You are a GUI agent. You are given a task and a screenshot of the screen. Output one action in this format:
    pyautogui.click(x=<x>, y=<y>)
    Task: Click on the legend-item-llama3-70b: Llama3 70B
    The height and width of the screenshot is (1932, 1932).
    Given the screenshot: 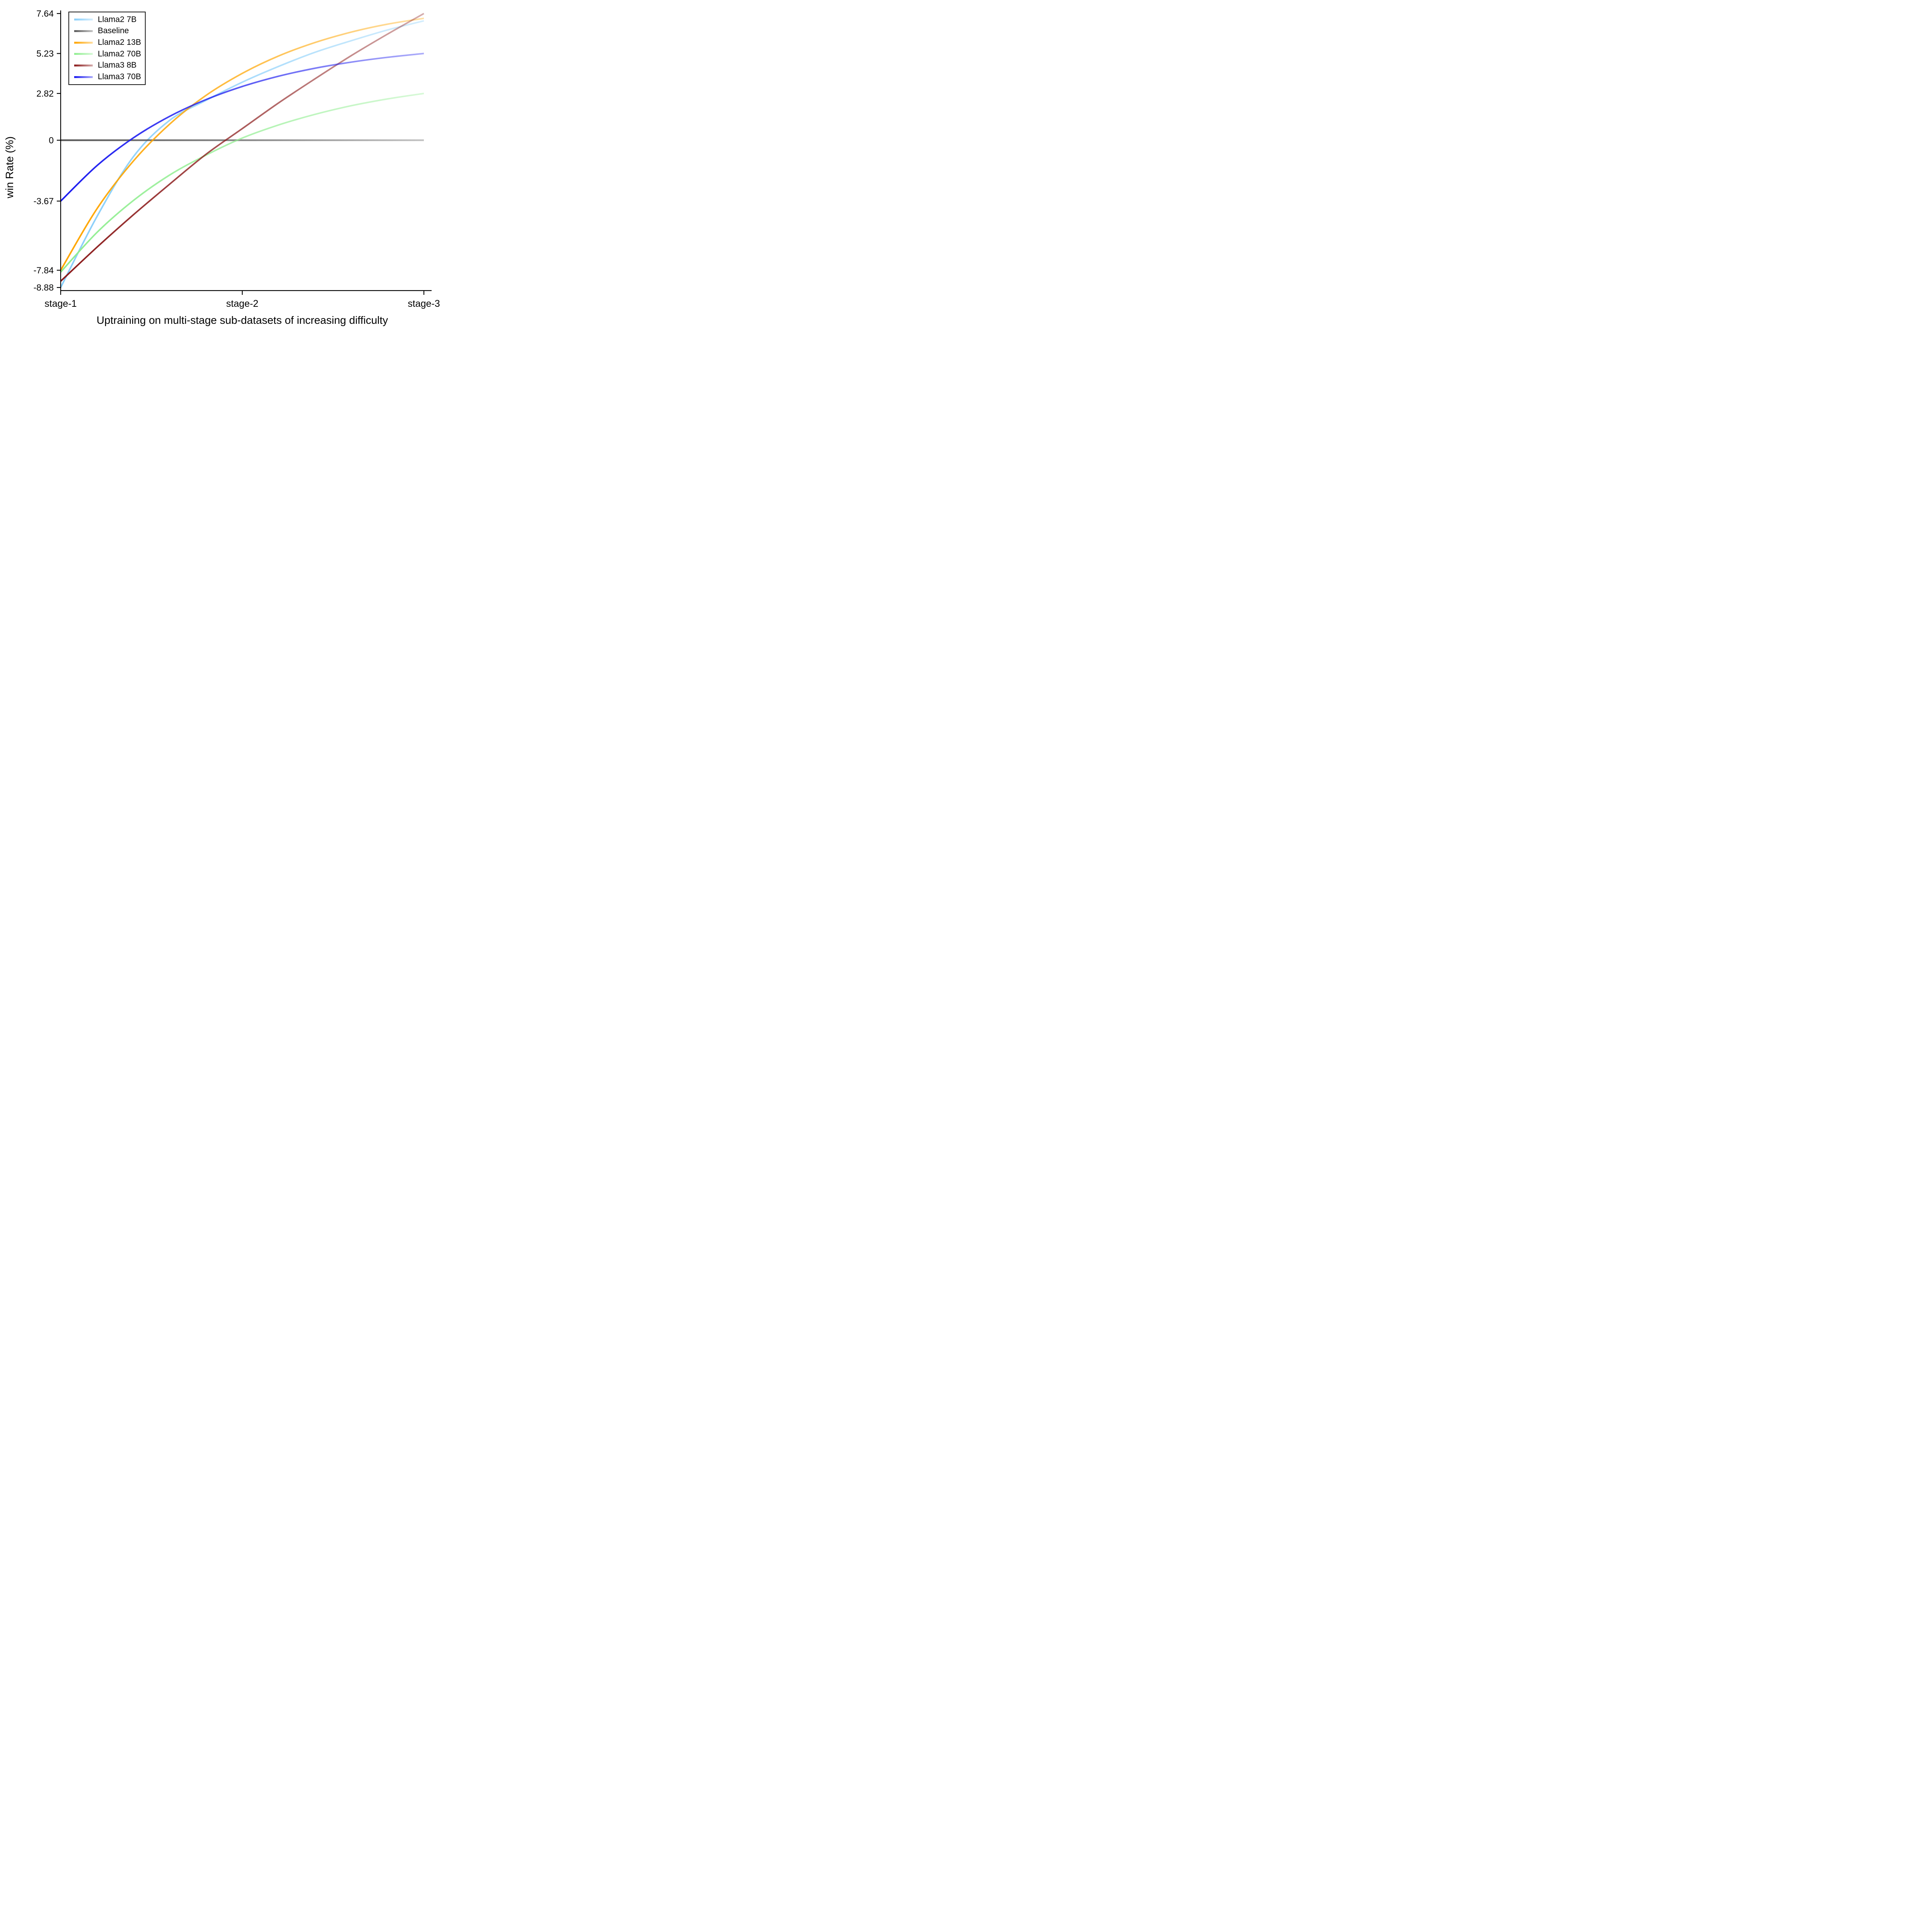 What is the action you would take?
    pyautogui.click(x=107, y=77)
    